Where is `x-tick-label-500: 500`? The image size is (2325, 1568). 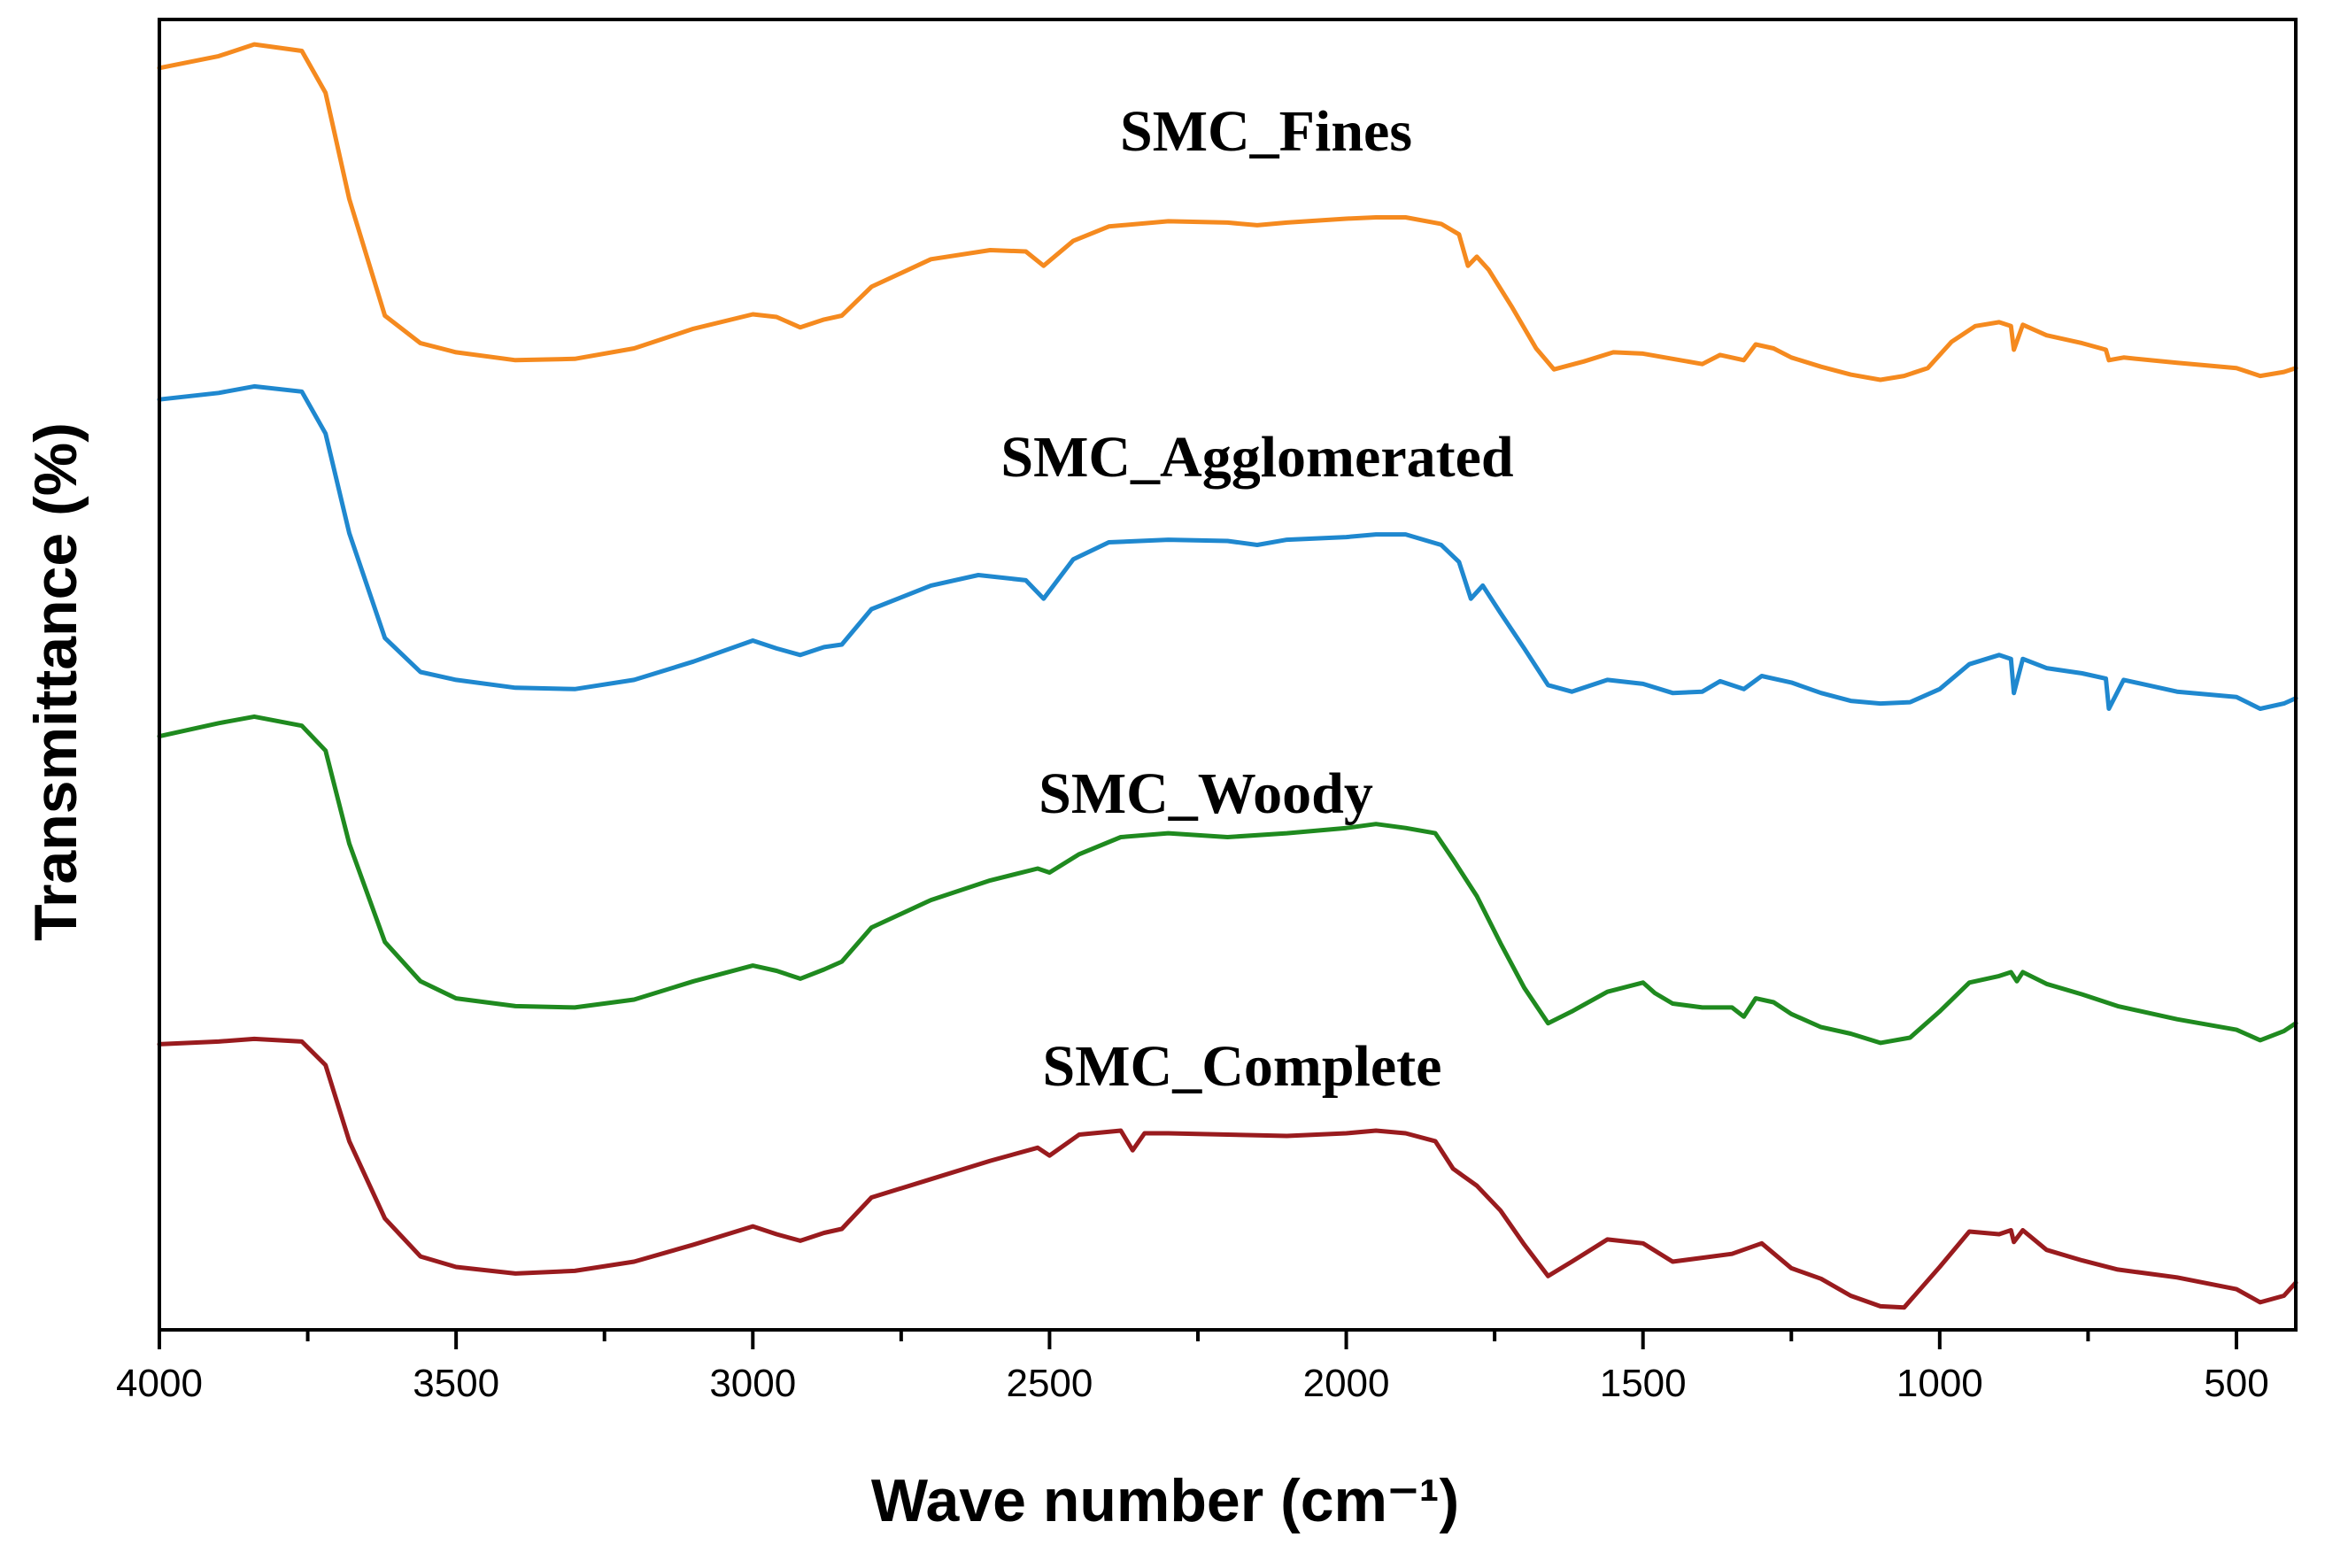 x-tick-label-500: 500 is located at coordinates (2236, 1384).